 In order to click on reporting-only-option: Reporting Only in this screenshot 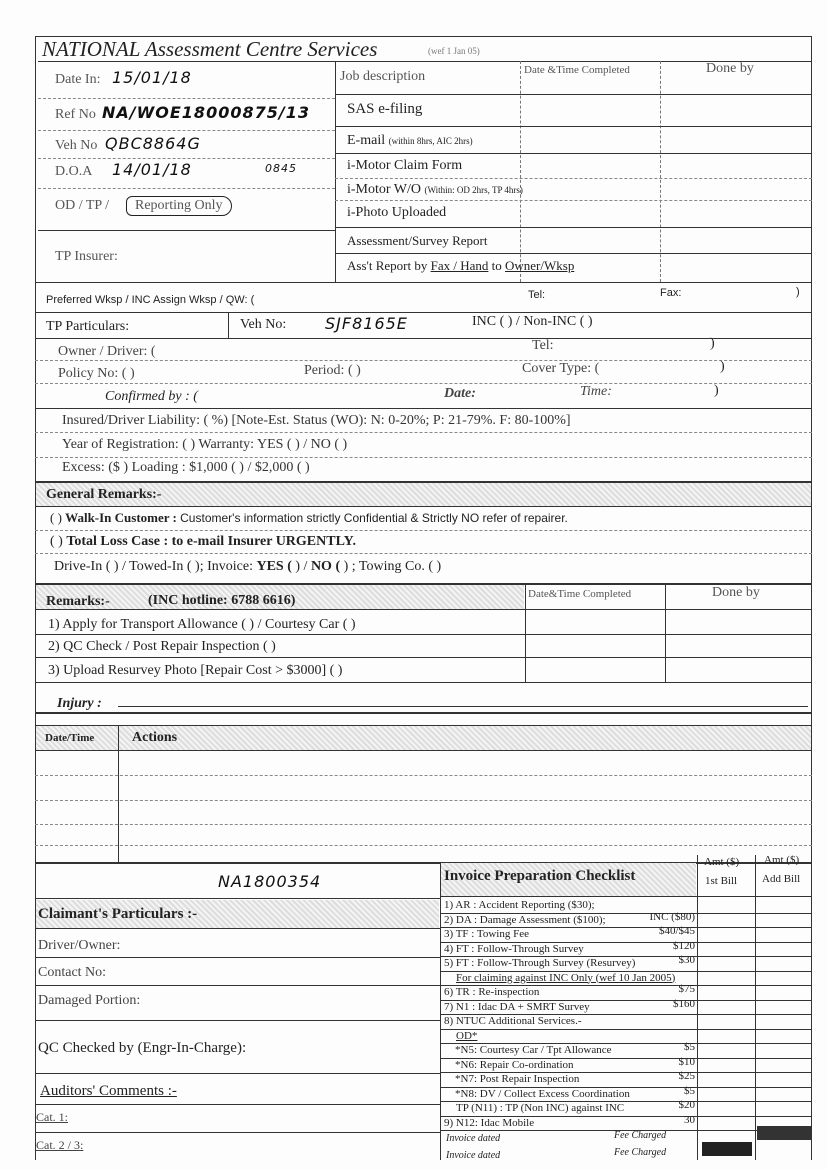, I will do `click(179, 206)`.